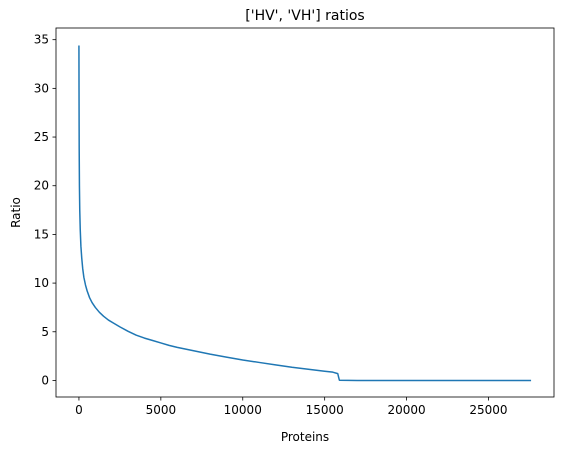 The width and height of the screenshot is (563, 453). I want to click on y-tick-label: 5, so click(45, 332).